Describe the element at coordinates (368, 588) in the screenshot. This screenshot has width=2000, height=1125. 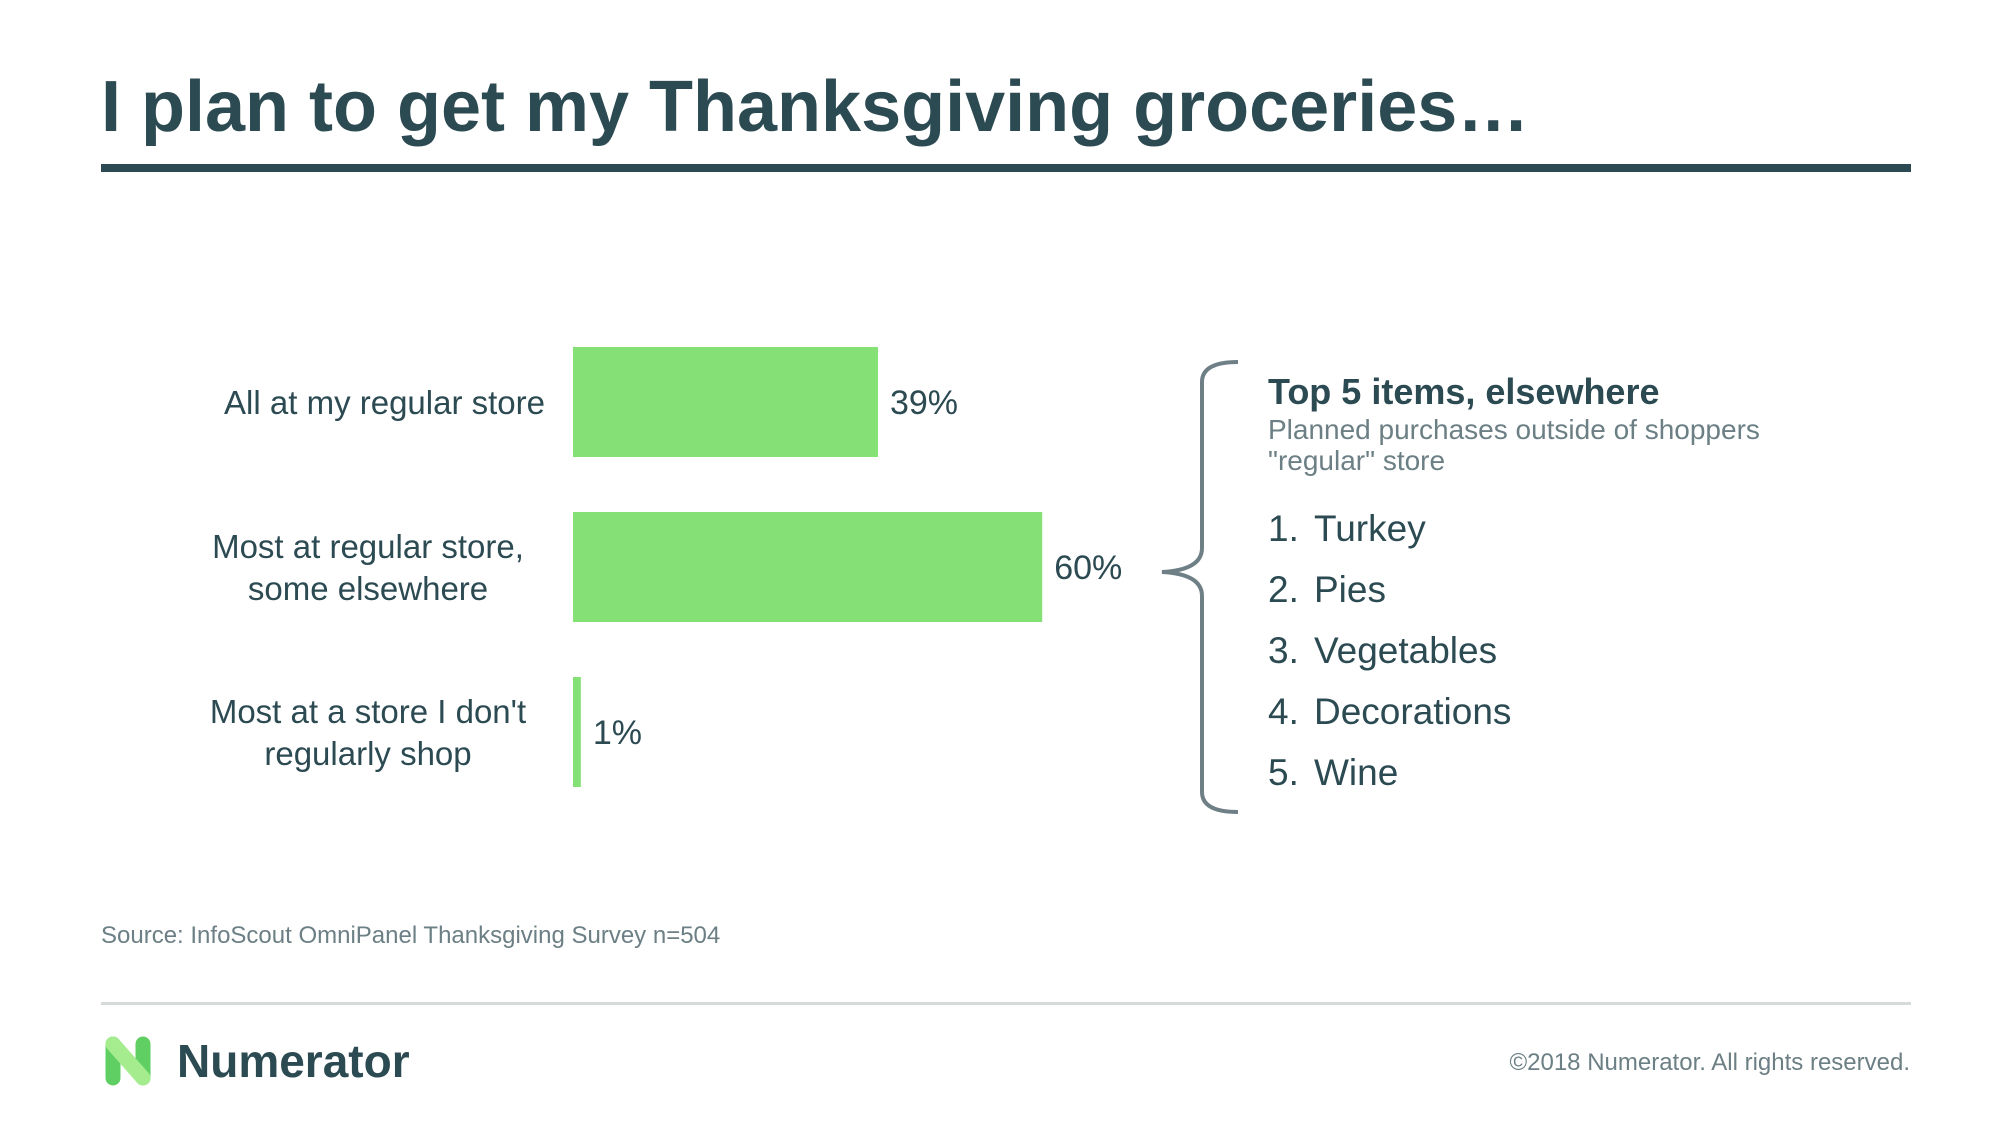
I see `category-label-line: some elsewhere` at that location.